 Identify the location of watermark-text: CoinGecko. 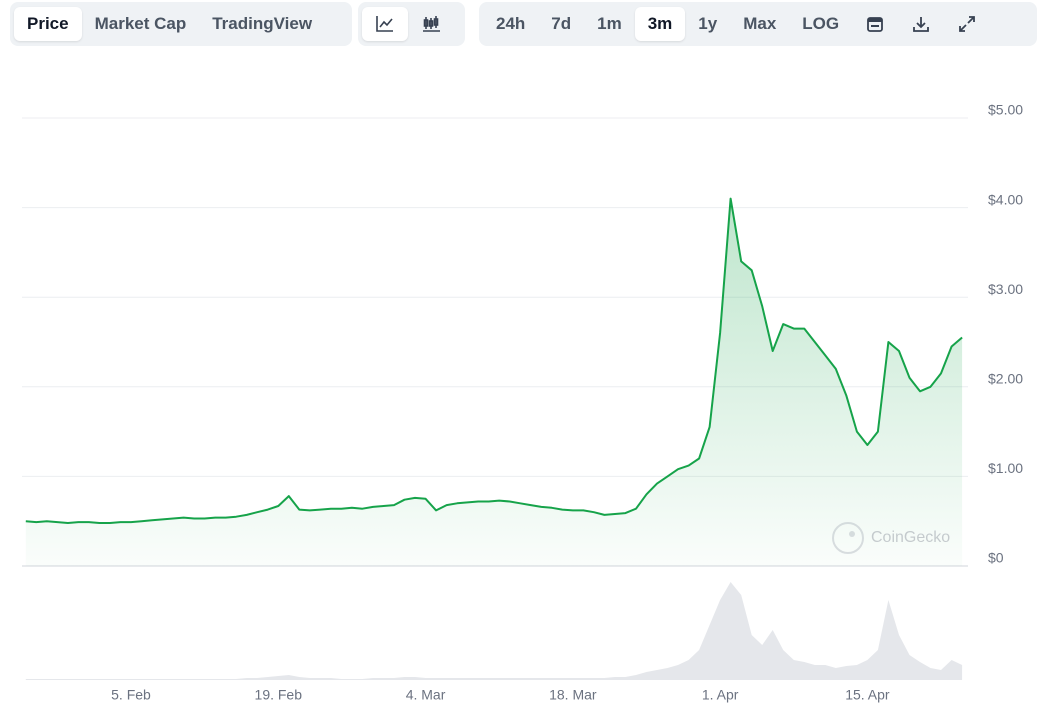
(910, 537).